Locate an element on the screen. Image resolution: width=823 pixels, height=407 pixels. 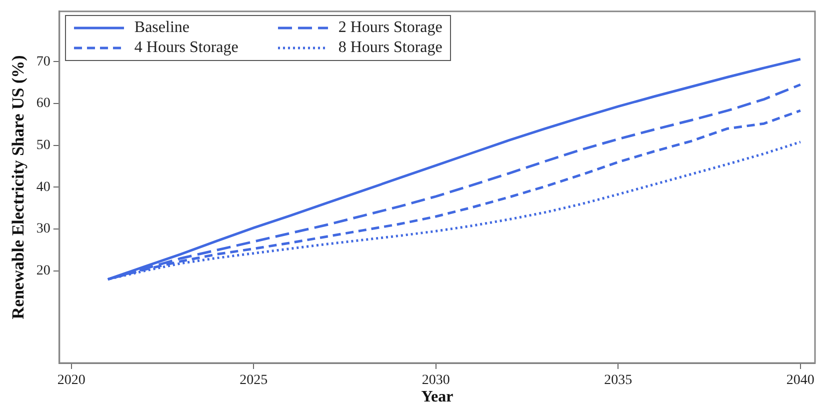
x-axis-title: Year is located at coordinates (437, 397).